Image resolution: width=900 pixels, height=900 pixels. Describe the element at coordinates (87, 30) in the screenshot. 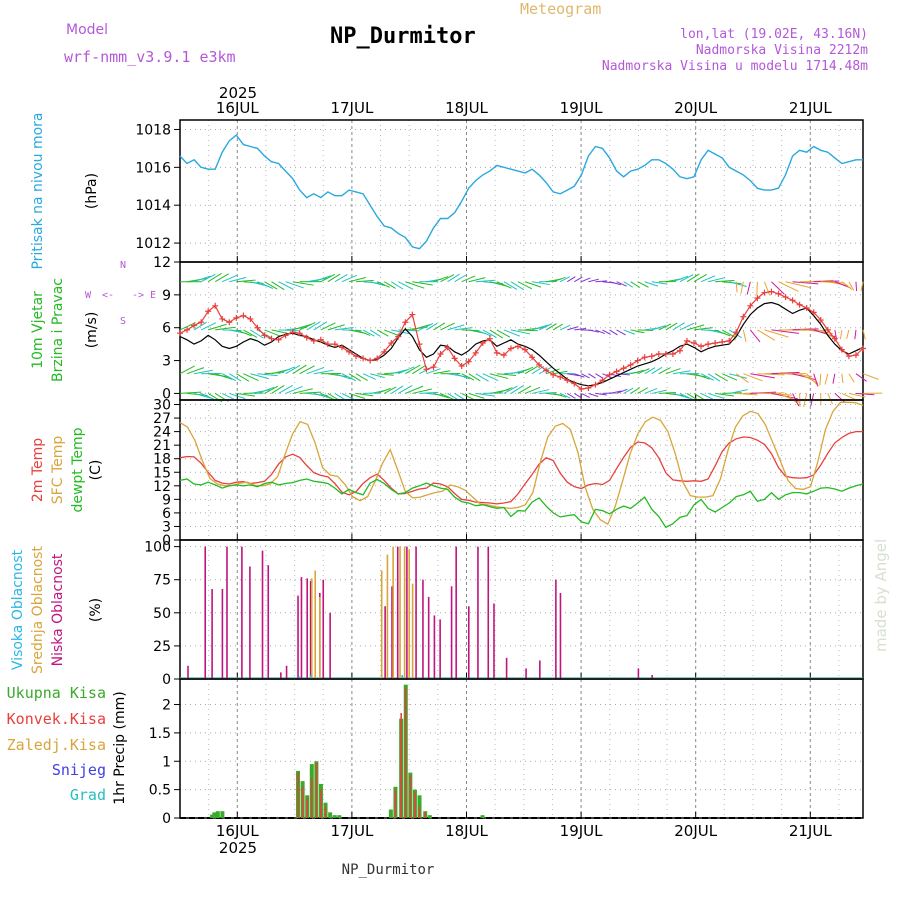

I see `model-label: Model` at that location.